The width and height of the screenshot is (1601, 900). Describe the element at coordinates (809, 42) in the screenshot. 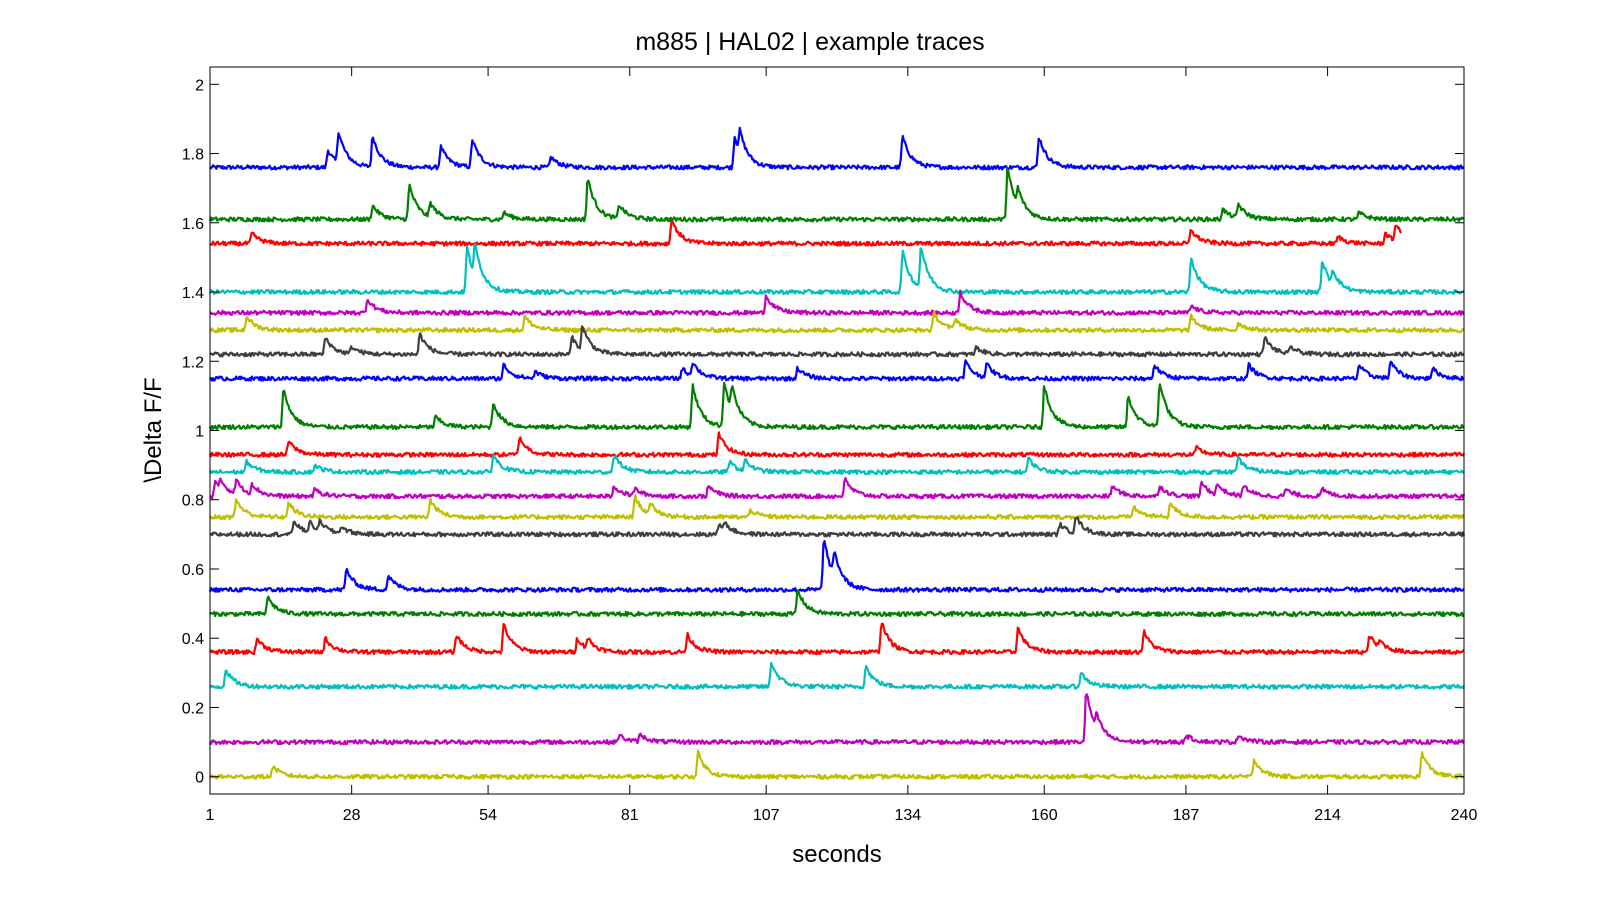

I see `chart-title: m885 | HAL02 | example traces` at that location.